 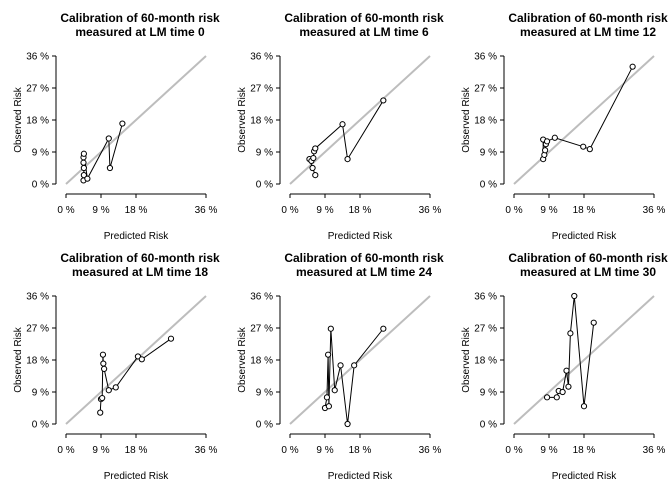 What do you see at coordinates (100, 450) in the screenshot?
I see `x-tick-label: 9 %` at bounding box center [100, 450].